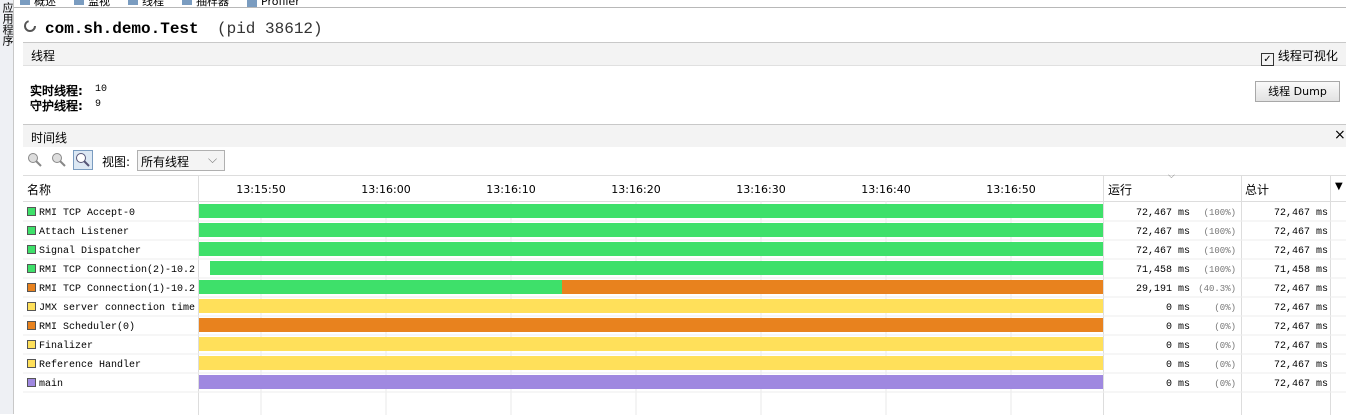 This screenshot has height=415, width=1346. Describe the element at coordinates (66, 346) in the screenshot. I see `thread-name: Finalizer` at that location.